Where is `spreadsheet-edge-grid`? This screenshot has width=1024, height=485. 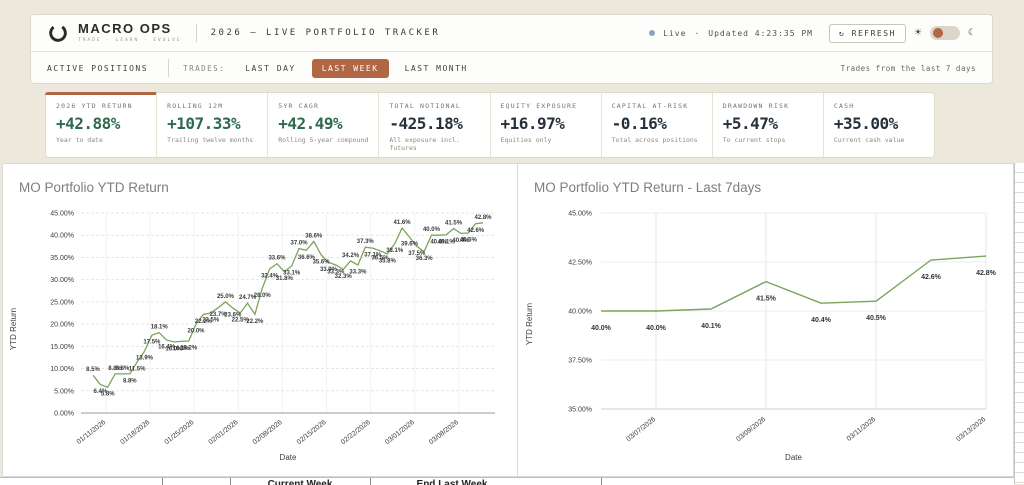 spreadsheet-edge-grid is located at coordinates (1019, 323).